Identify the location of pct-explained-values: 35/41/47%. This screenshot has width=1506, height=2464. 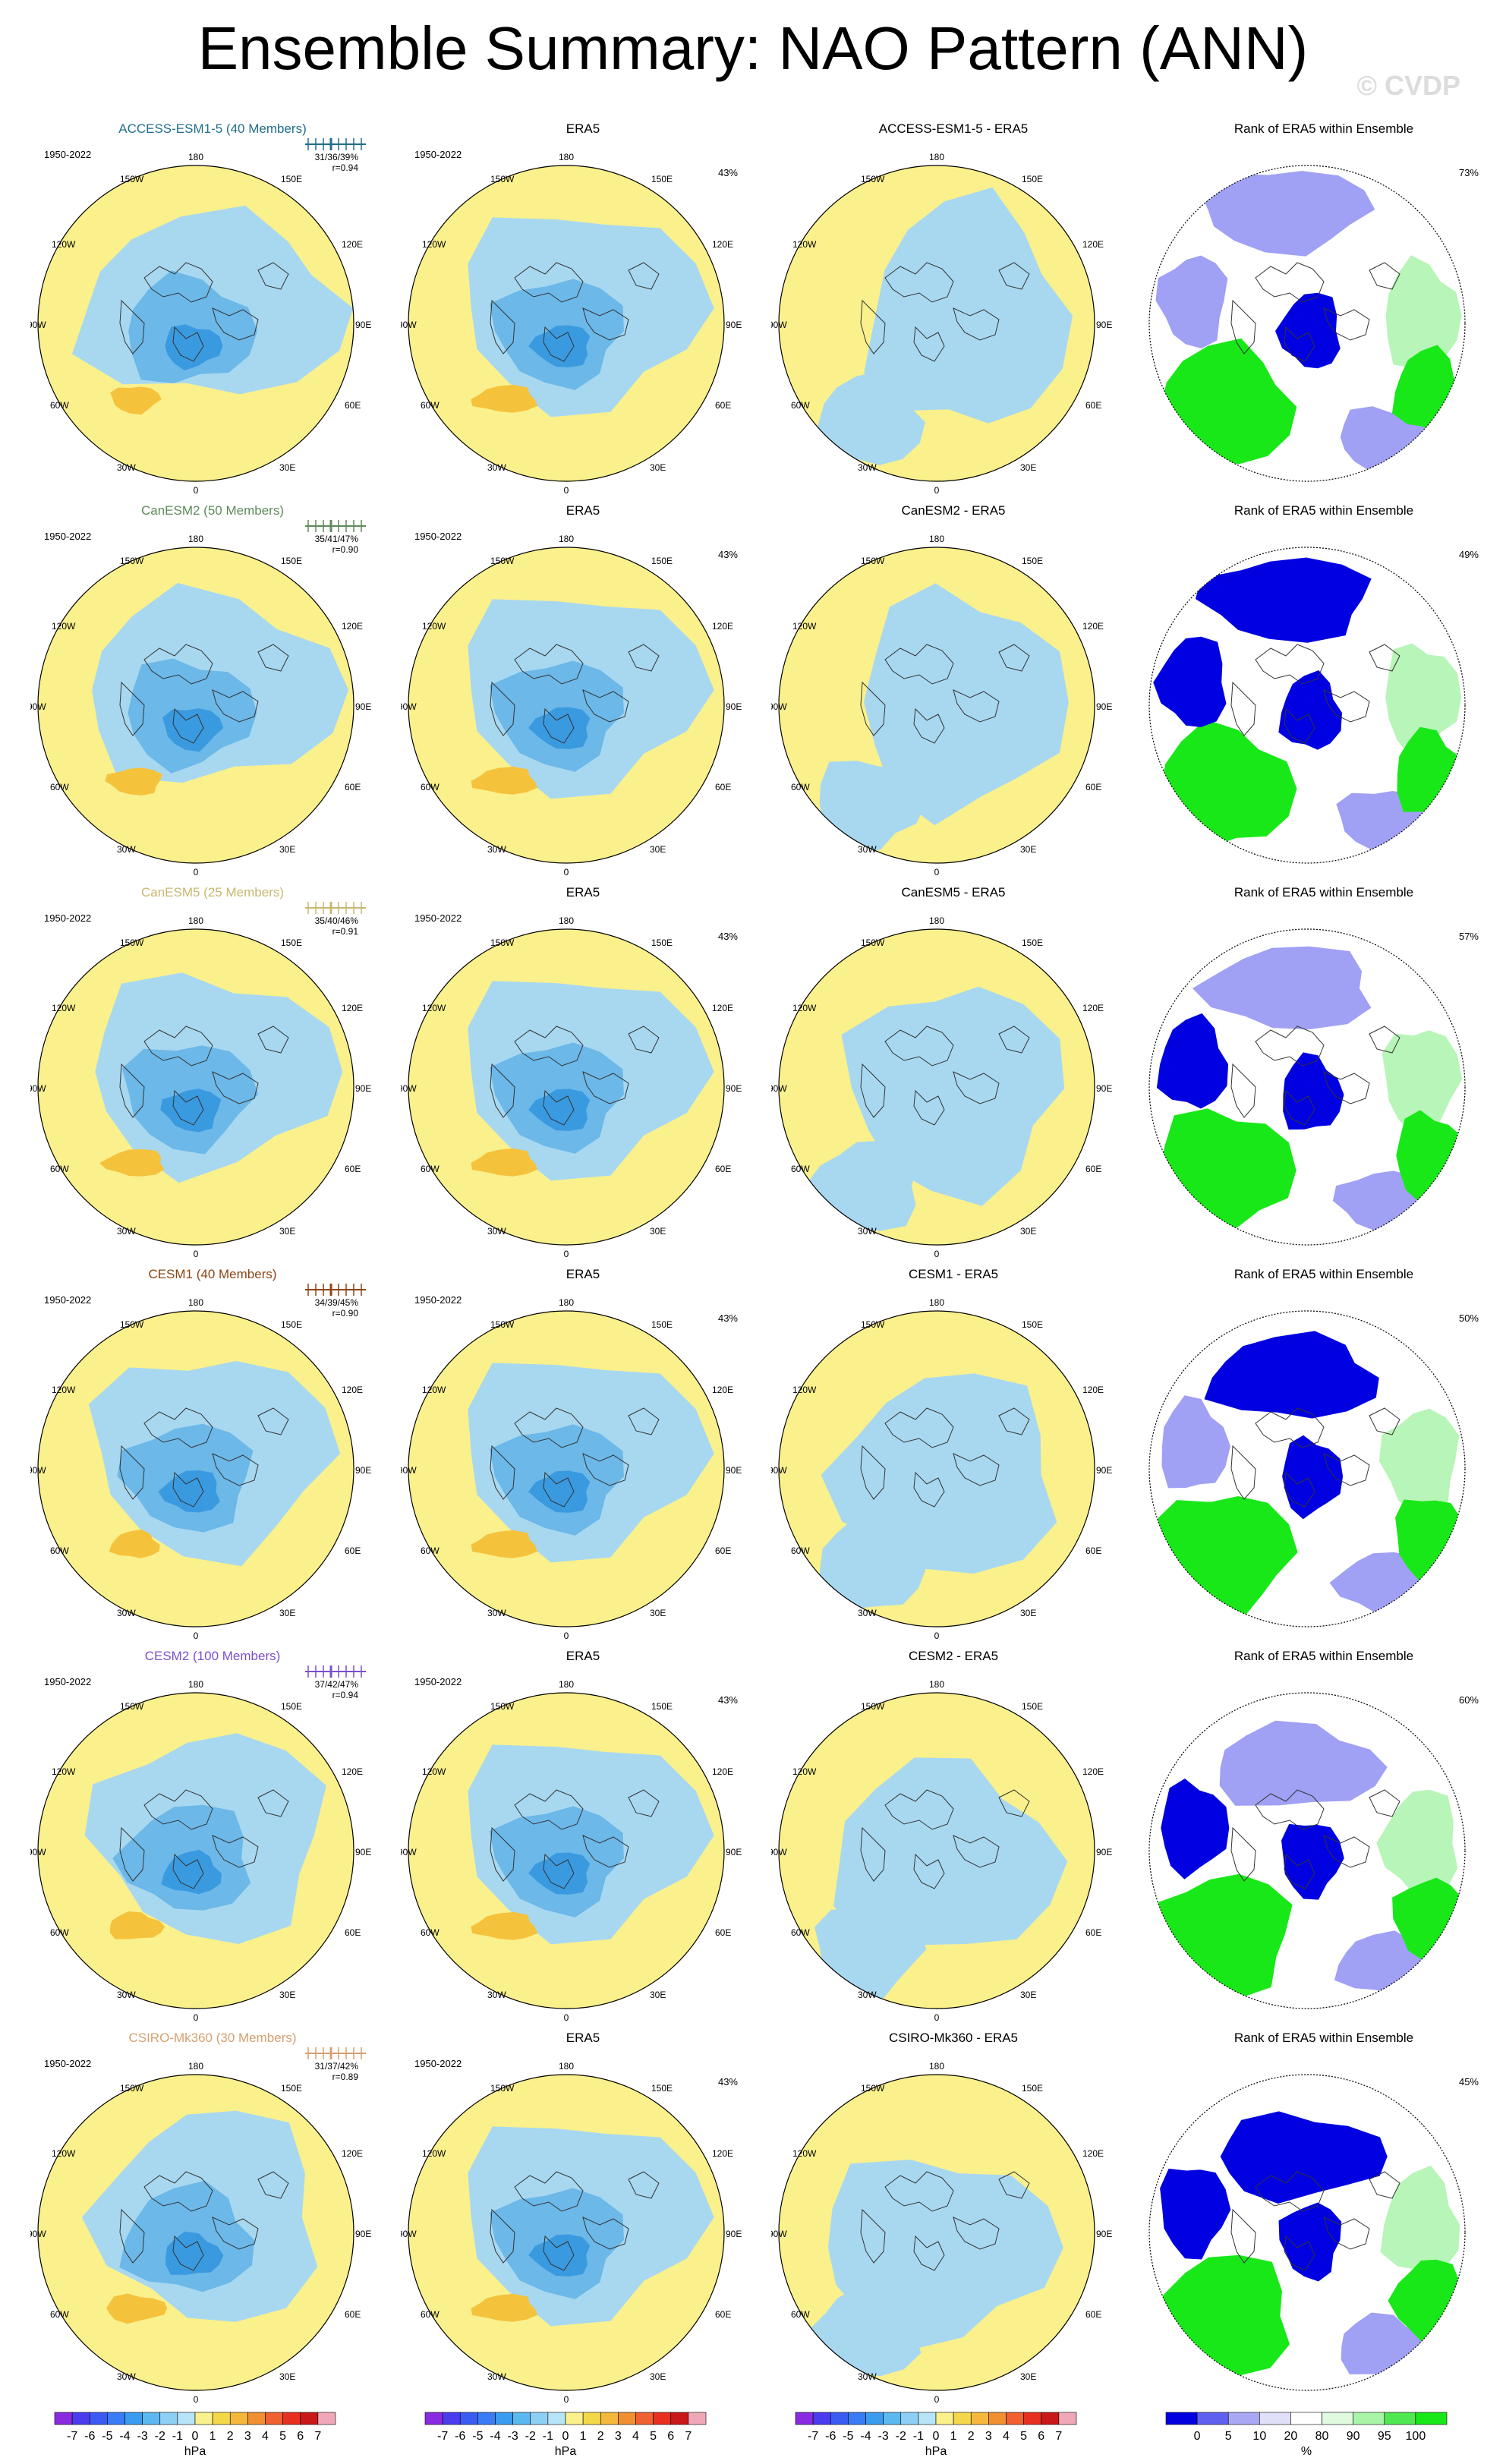
(336, 539).